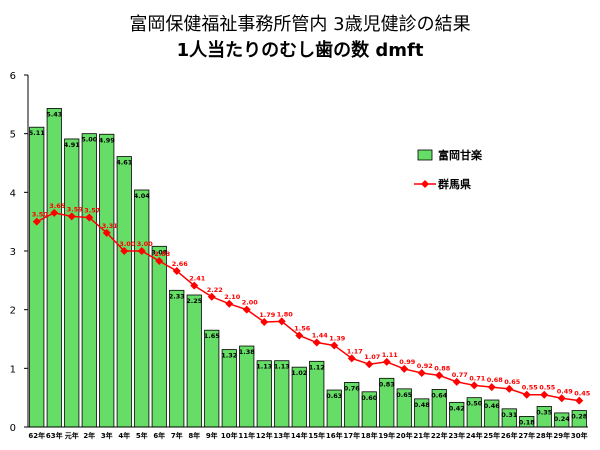  I want to click on x-tick-label: 4年, so click(124, 435).